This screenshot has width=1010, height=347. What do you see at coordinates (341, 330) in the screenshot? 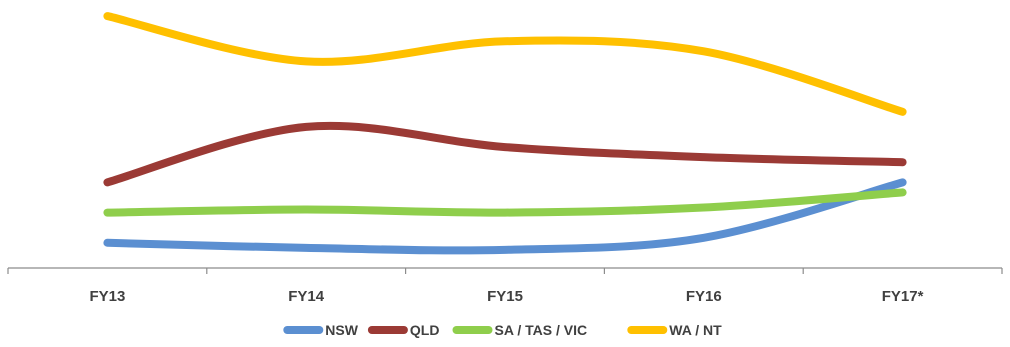
I see `legend-label: NSW` at bounding box center [341, 330].